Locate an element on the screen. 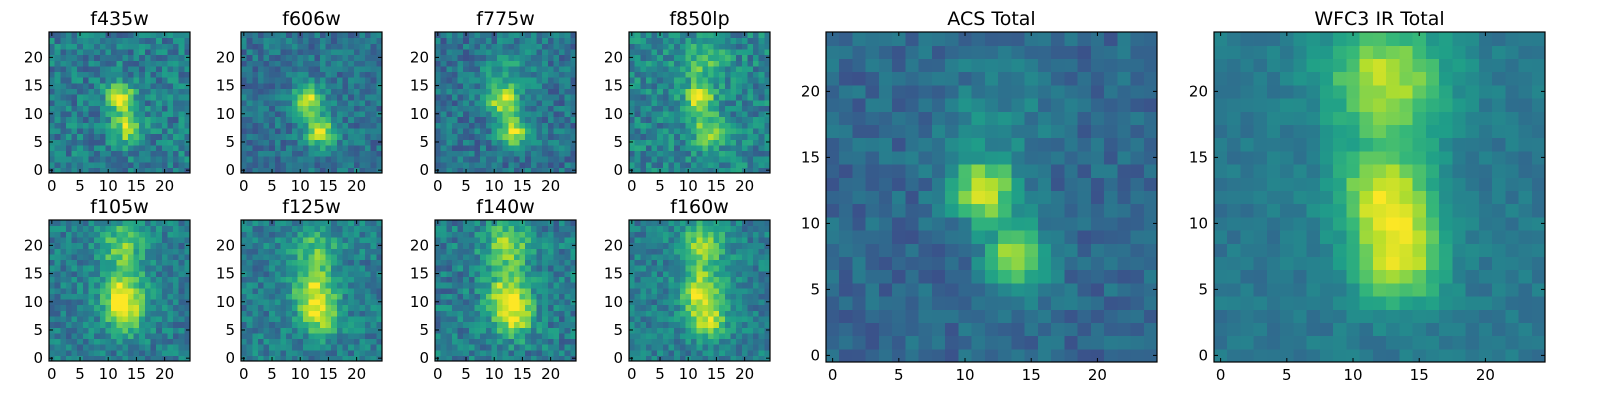 This screenshot has width=1600, height=400. x-tick-label: 5 is located at coordinates (466, 374).